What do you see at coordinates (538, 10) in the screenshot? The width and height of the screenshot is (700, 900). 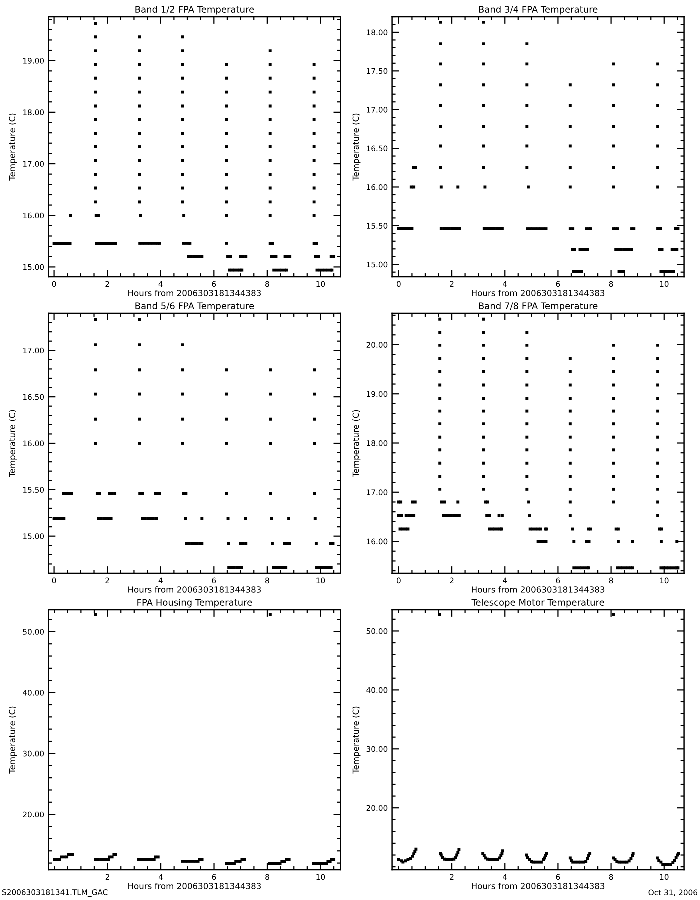 I see `chart-title: Band 3/4 FPA Temperature` at bounding box center [538, 10].